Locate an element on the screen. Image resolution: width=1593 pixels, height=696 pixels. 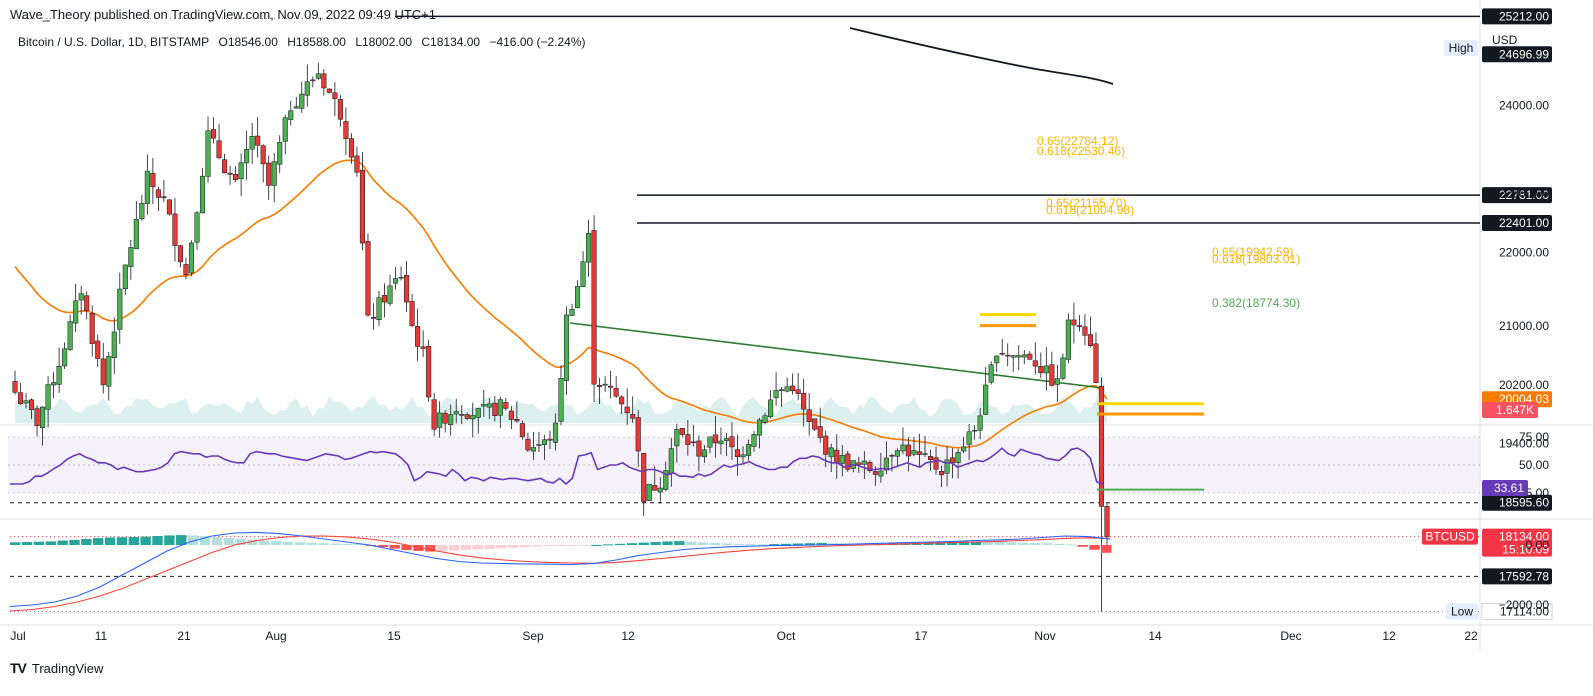
time-tick-label: 15 is located at coordinates (394, 636).